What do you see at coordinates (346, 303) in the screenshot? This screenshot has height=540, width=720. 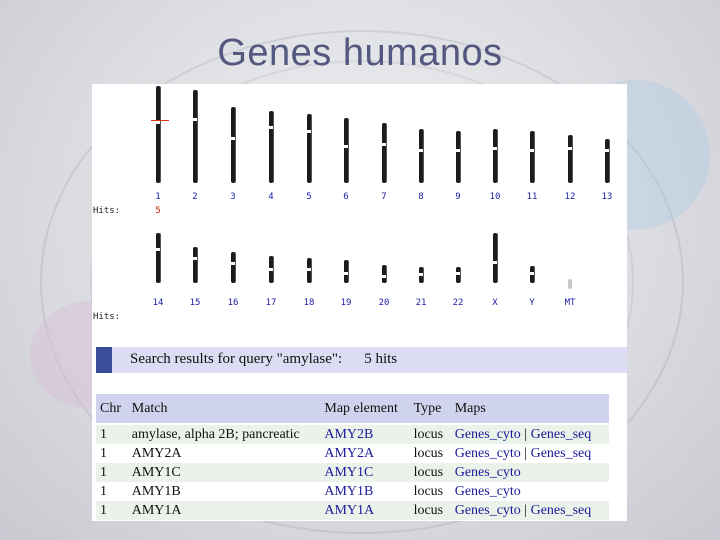 I see `chromosome-label-19: 19` at bounding box center [346, 303].